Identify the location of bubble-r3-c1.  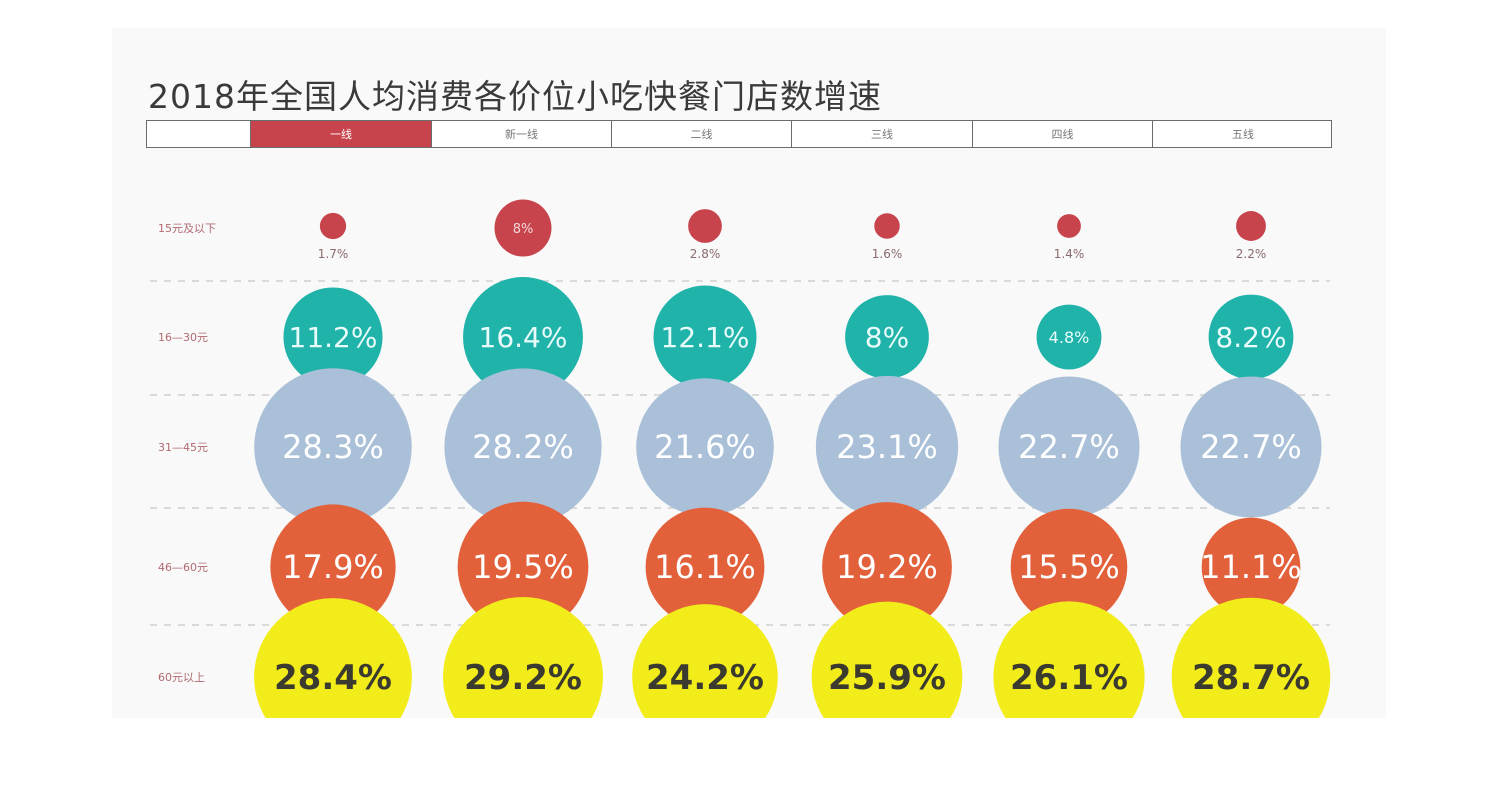
(333, 447).